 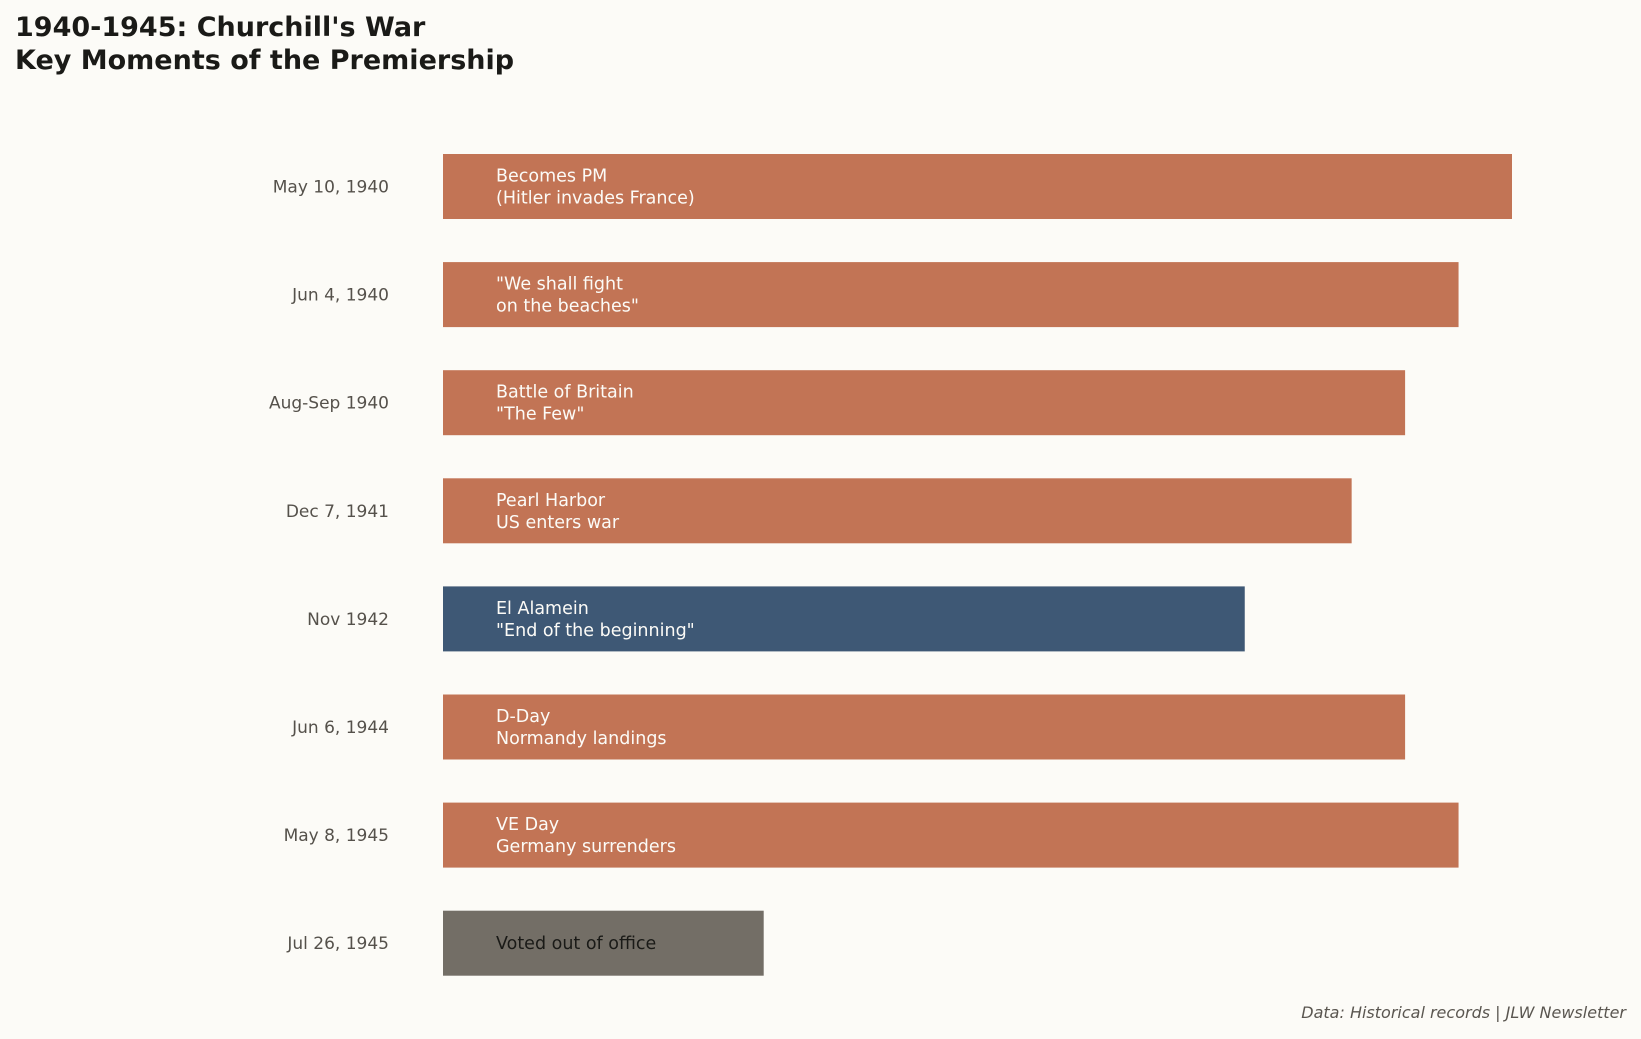 I want to click on category-label: Jun 4, 1940, so click(x=340, y=296).